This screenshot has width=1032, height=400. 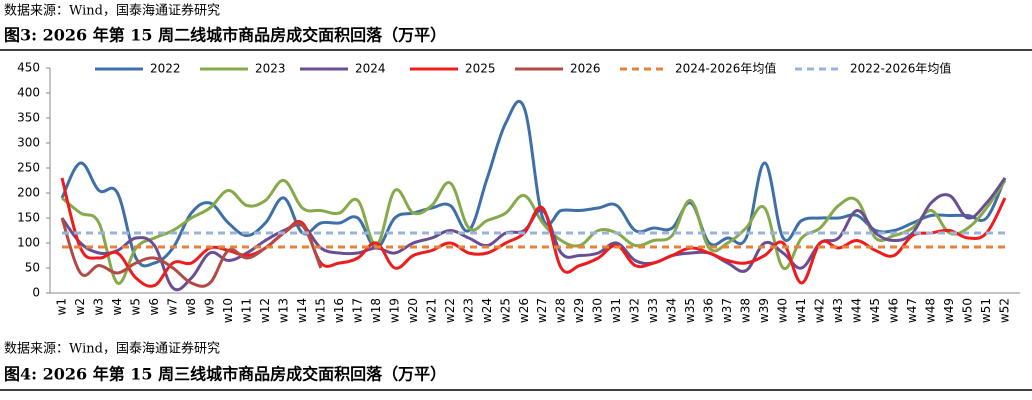 I want to click on x-tick-label: w14, so click(x=302, y=310).